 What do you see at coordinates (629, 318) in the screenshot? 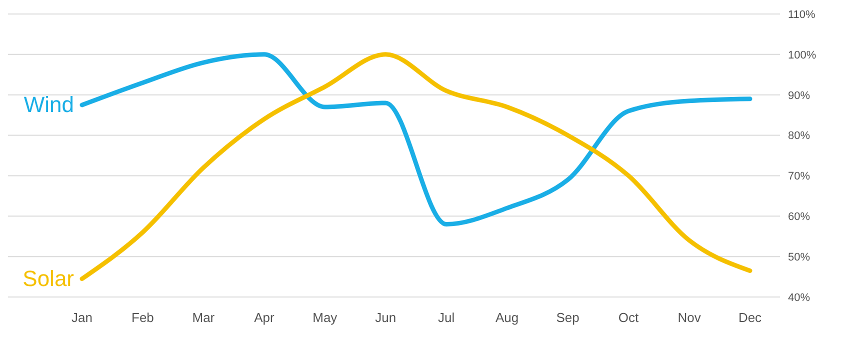
I see `x-tick-label: Oct` at bounding box center [629, 318].